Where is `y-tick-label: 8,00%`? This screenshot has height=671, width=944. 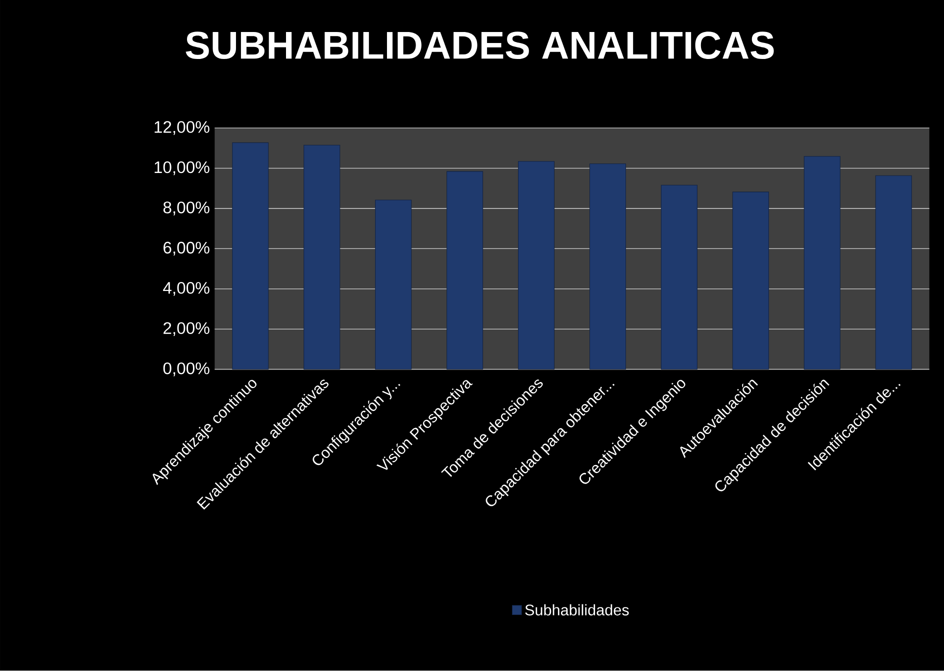 y-tick-label: 8,00% is located at coordinates (186, 209).